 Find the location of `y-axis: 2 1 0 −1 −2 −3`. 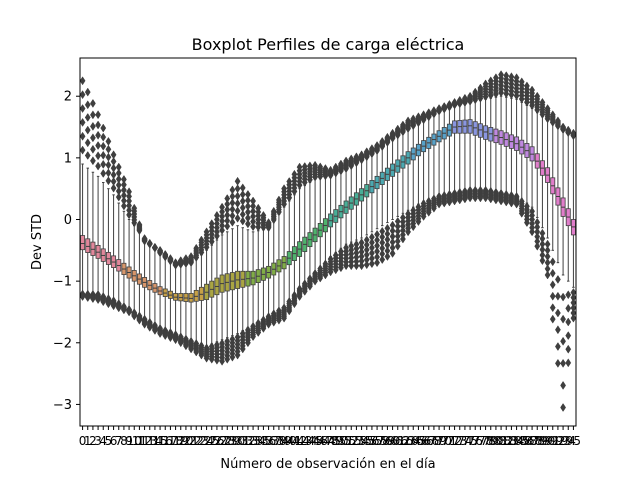

y-axis: 2 1 0 −1 −2 −3 is located at coordinates (66, 251).